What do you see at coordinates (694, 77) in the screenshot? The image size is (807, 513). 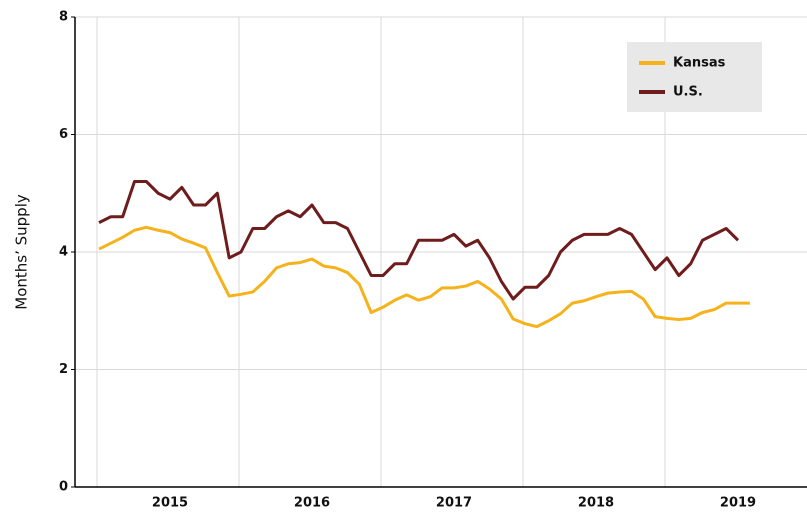 I see `legend-box` at bounding box center [694, 77].